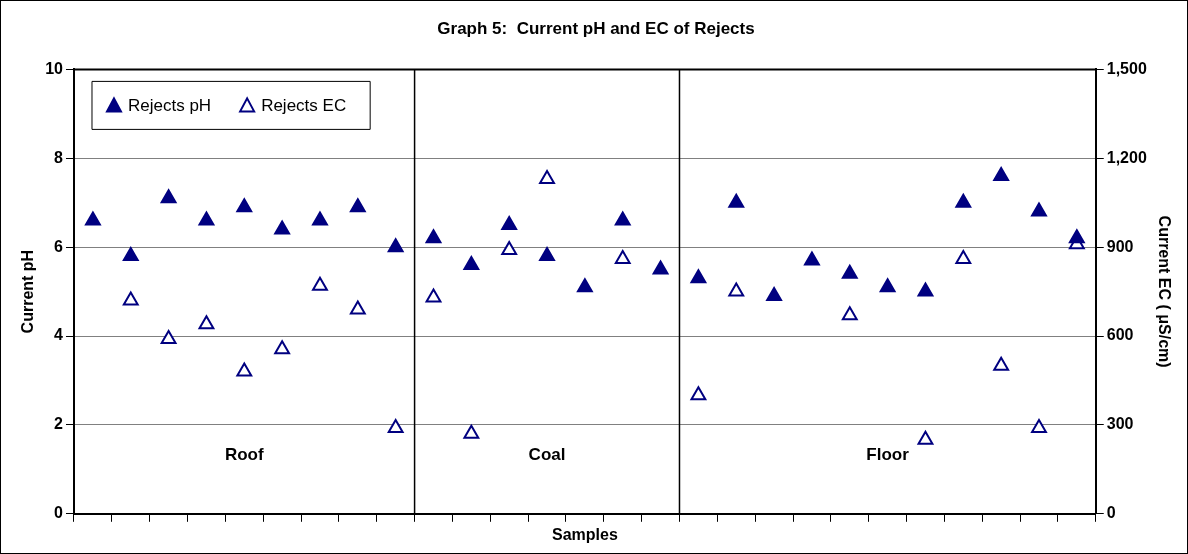  What do you see at coordinates (888, 455) in the screenshot?
I see `annotation: Floor` at bounding box center [888, 455].